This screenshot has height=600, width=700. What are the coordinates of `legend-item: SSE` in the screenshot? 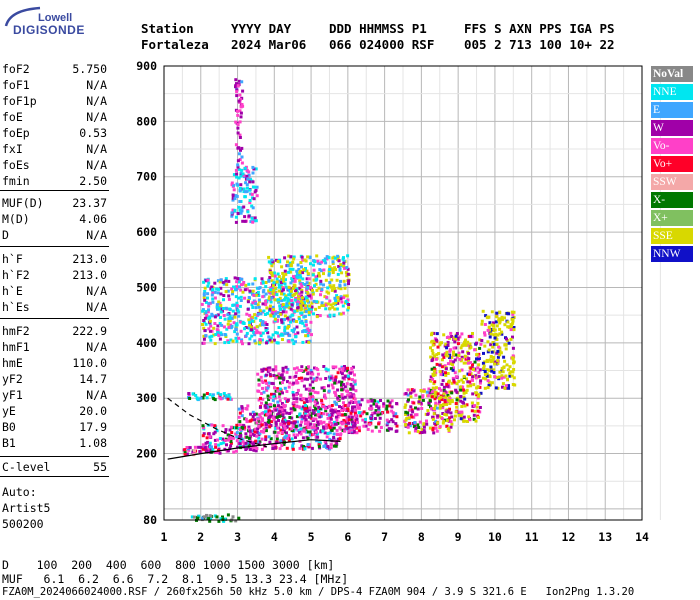 It's located at (672, 236).